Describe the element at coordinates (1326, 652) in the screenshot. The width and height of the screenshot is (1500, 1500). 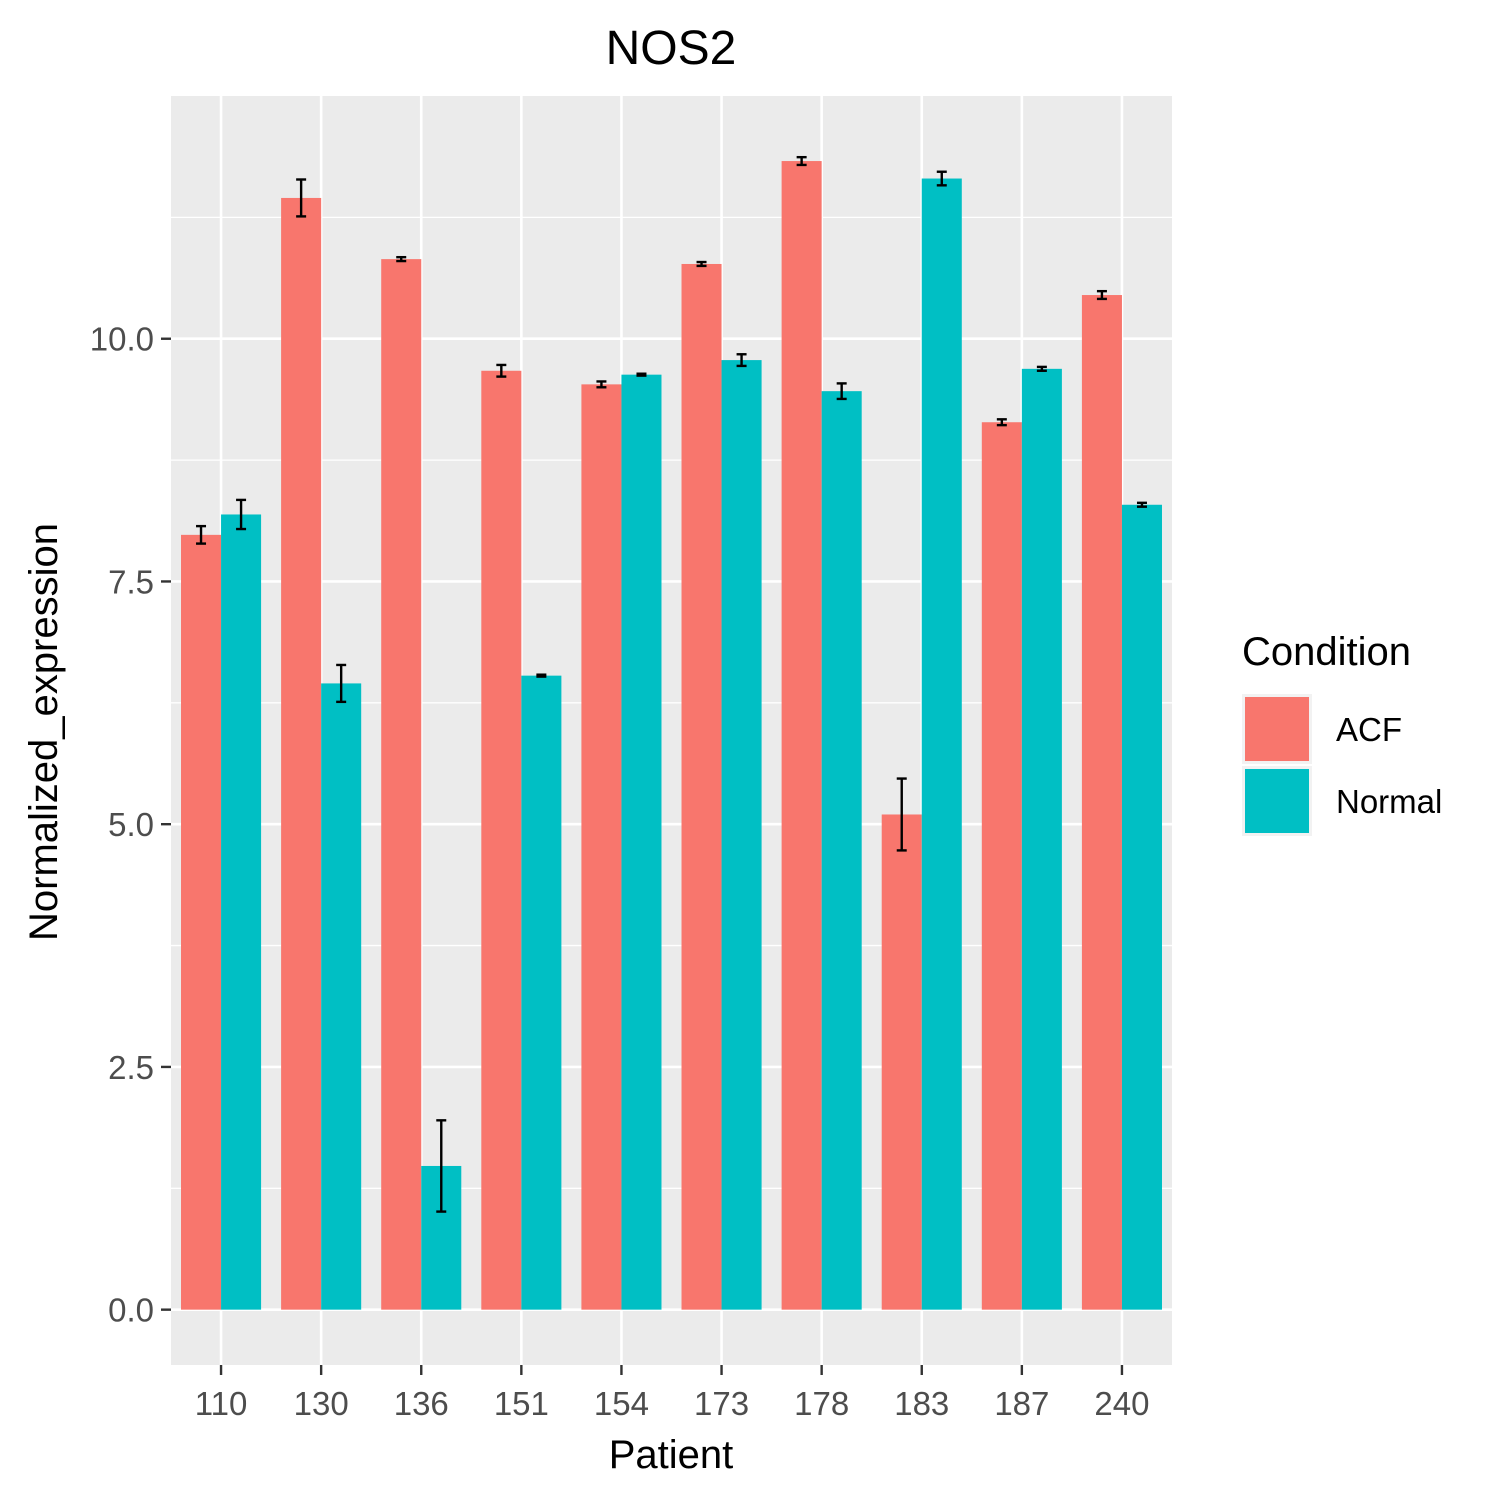
I see `legend-title: Condition` at that location.